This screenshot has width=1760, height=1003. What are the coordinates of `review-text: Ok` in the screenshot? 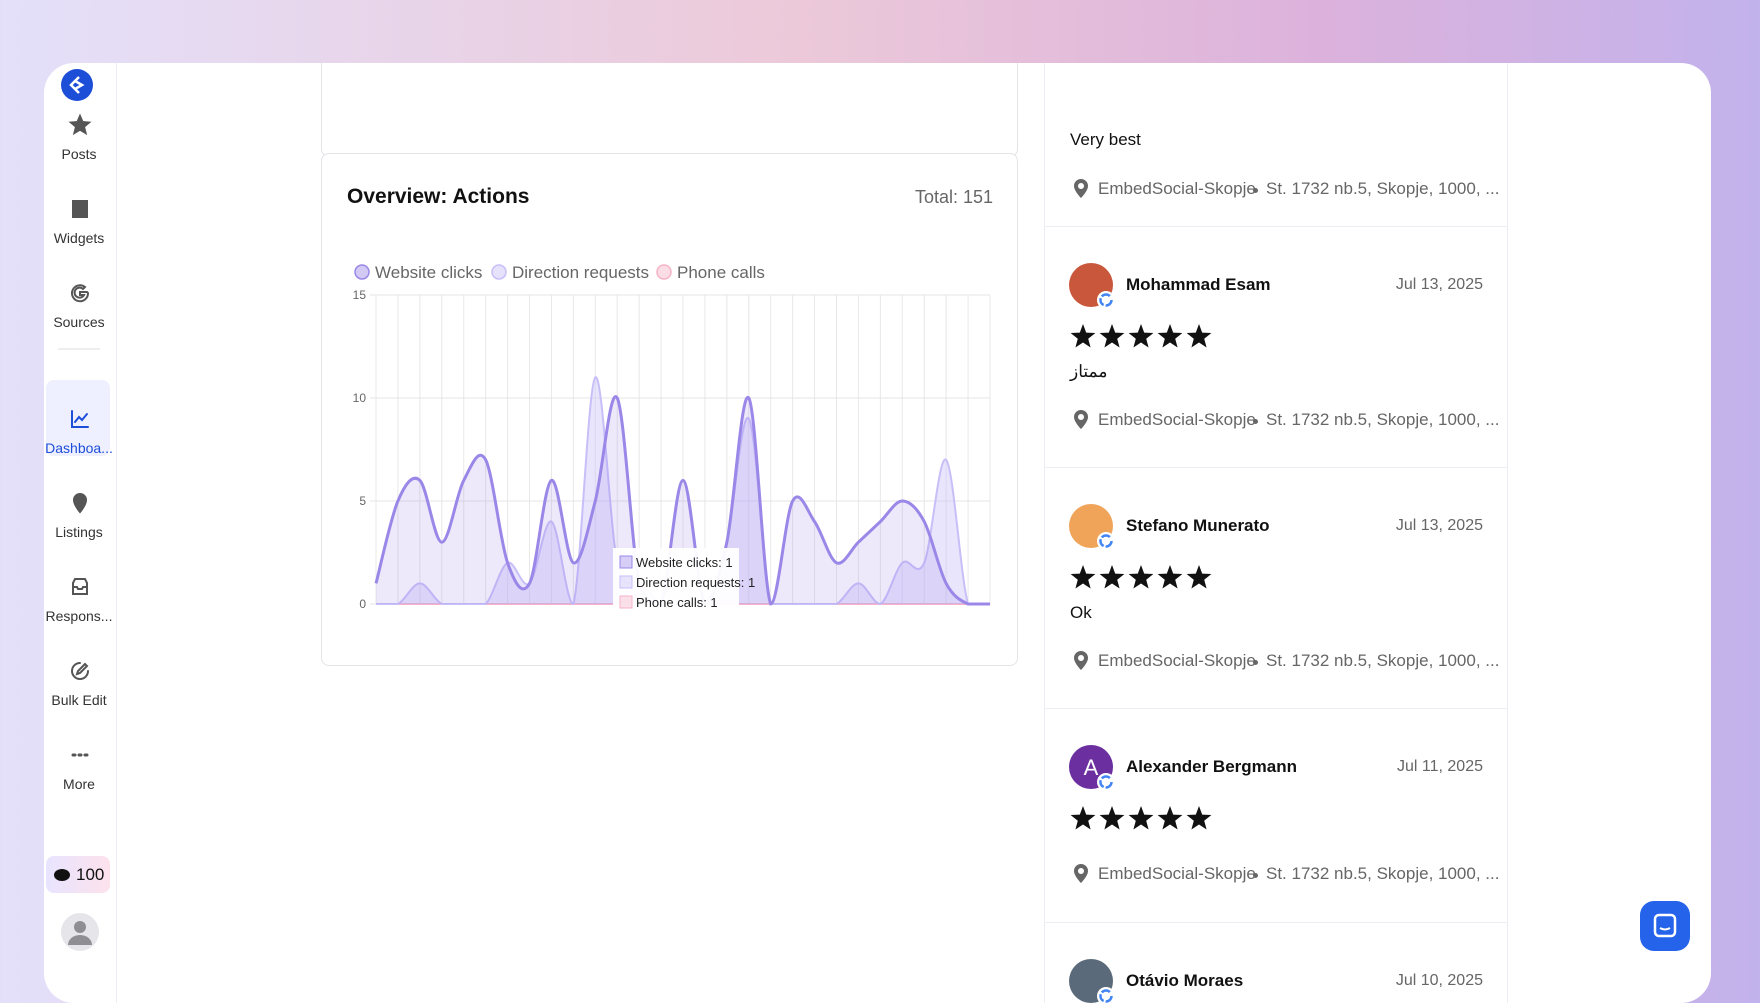 It's located at (1081, 612).